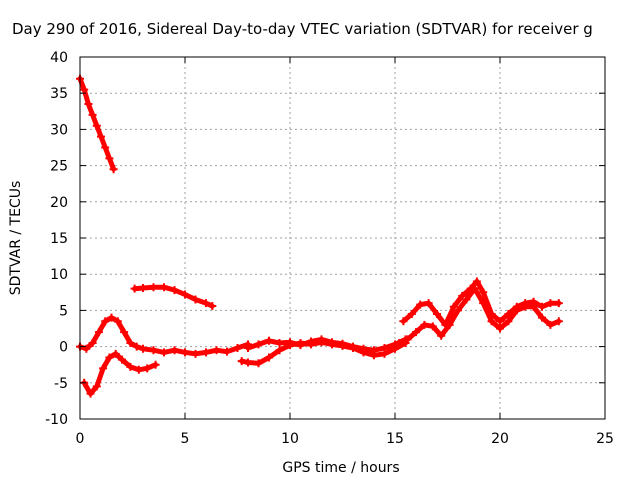 Image resolution: width=640 pixels, height=480 pixels. I want to click on x-tick-label: 20, so click(500, 439).